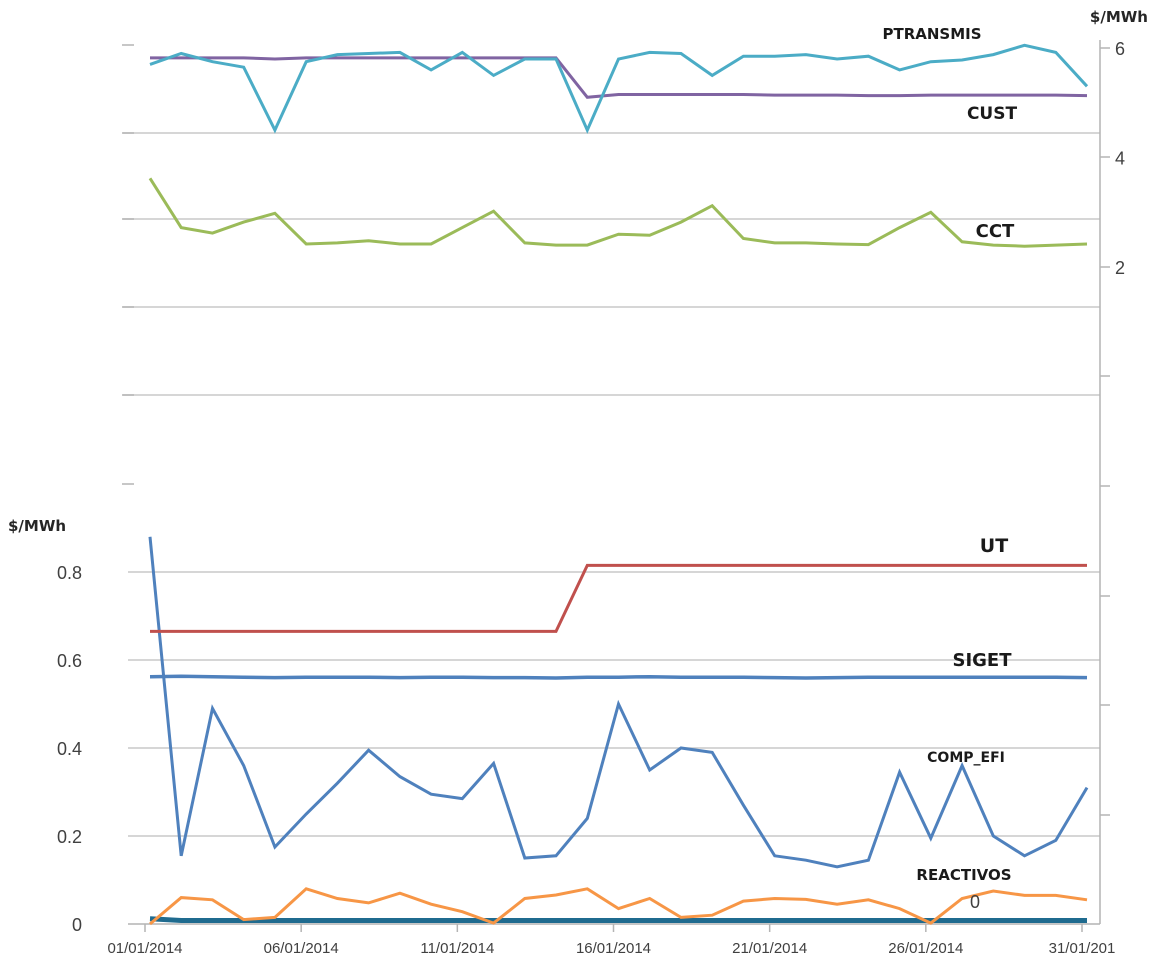  What do you see at coordinates (619, 77) in the screenshot?
I see `series-line-cust` at bounding box center [619, 77].